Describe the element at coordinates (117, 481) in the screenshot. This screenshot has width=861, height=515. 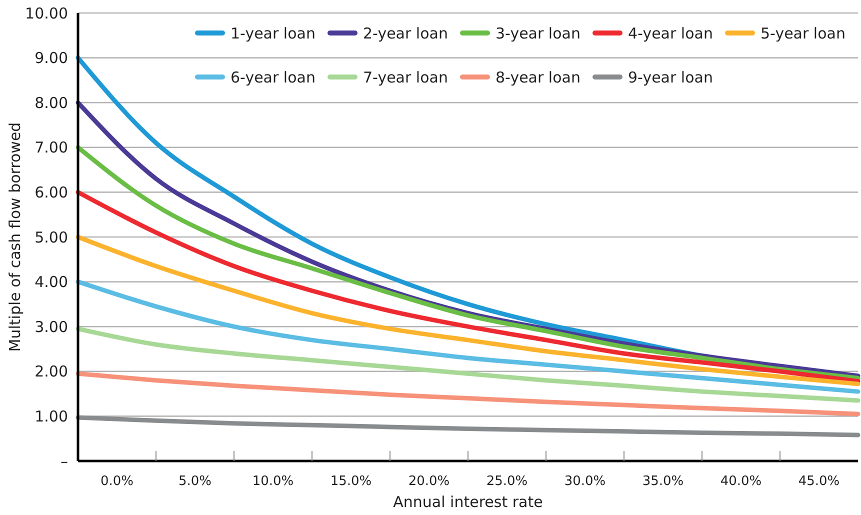
I see `x-tick-label: 0.0%` at that location.